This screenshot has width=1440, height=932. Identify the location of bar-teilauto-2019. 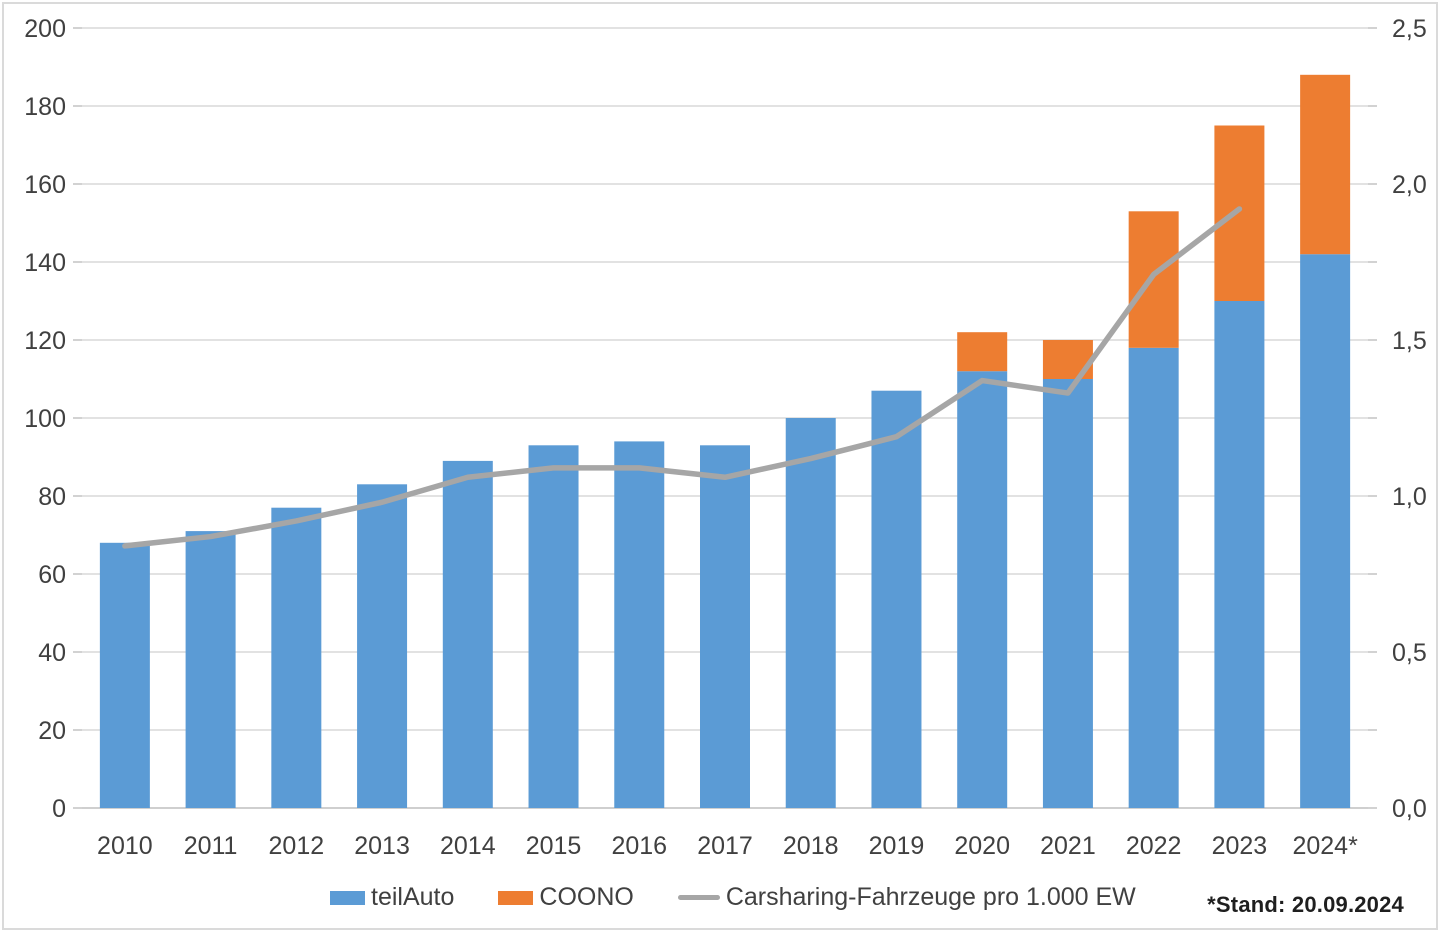
(896, 599).